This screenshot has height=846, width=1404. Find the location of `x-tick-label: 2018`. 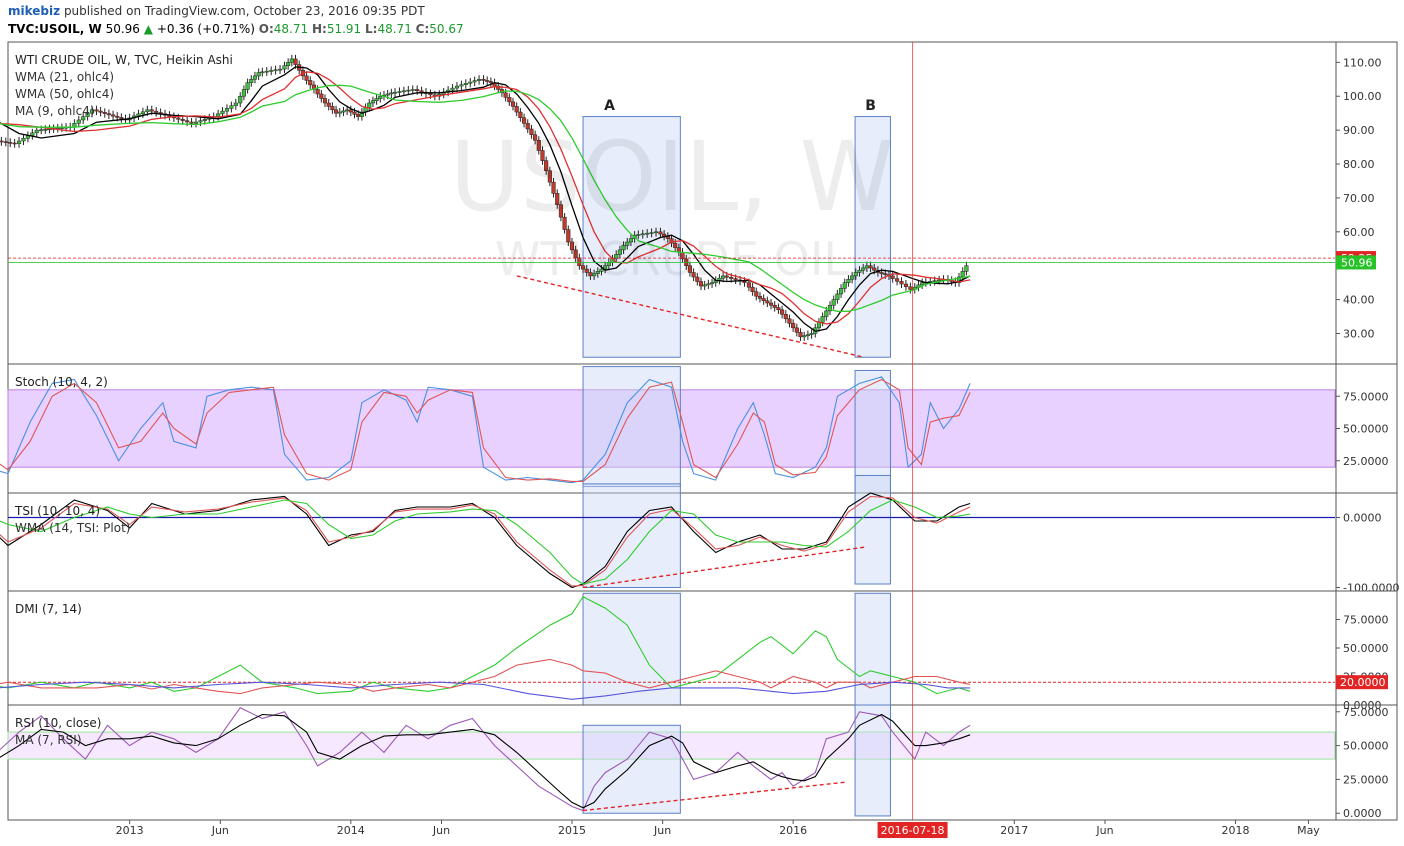

x-tick-label: 2018 is located at coordinates (1235, 830).